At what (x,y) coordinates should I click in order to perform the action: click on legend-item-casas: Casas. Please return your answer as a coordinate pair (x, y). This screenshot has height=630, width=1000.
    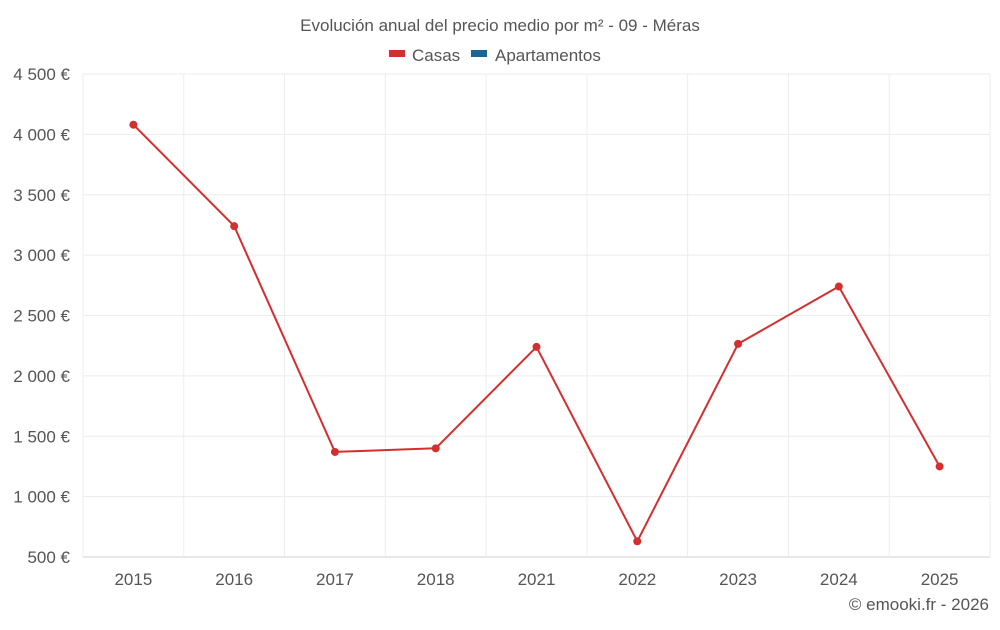
    Looking at the image, I should click on (424, 55).